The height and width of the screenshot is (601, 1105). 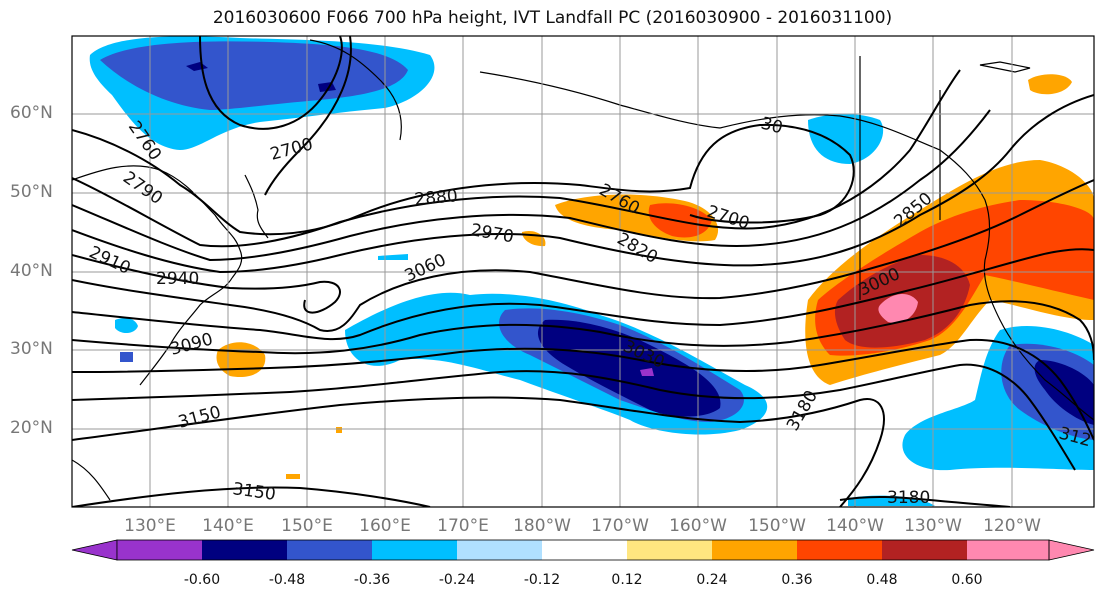 I want to click on contour-label: 2940, so click(x=177, y=279).